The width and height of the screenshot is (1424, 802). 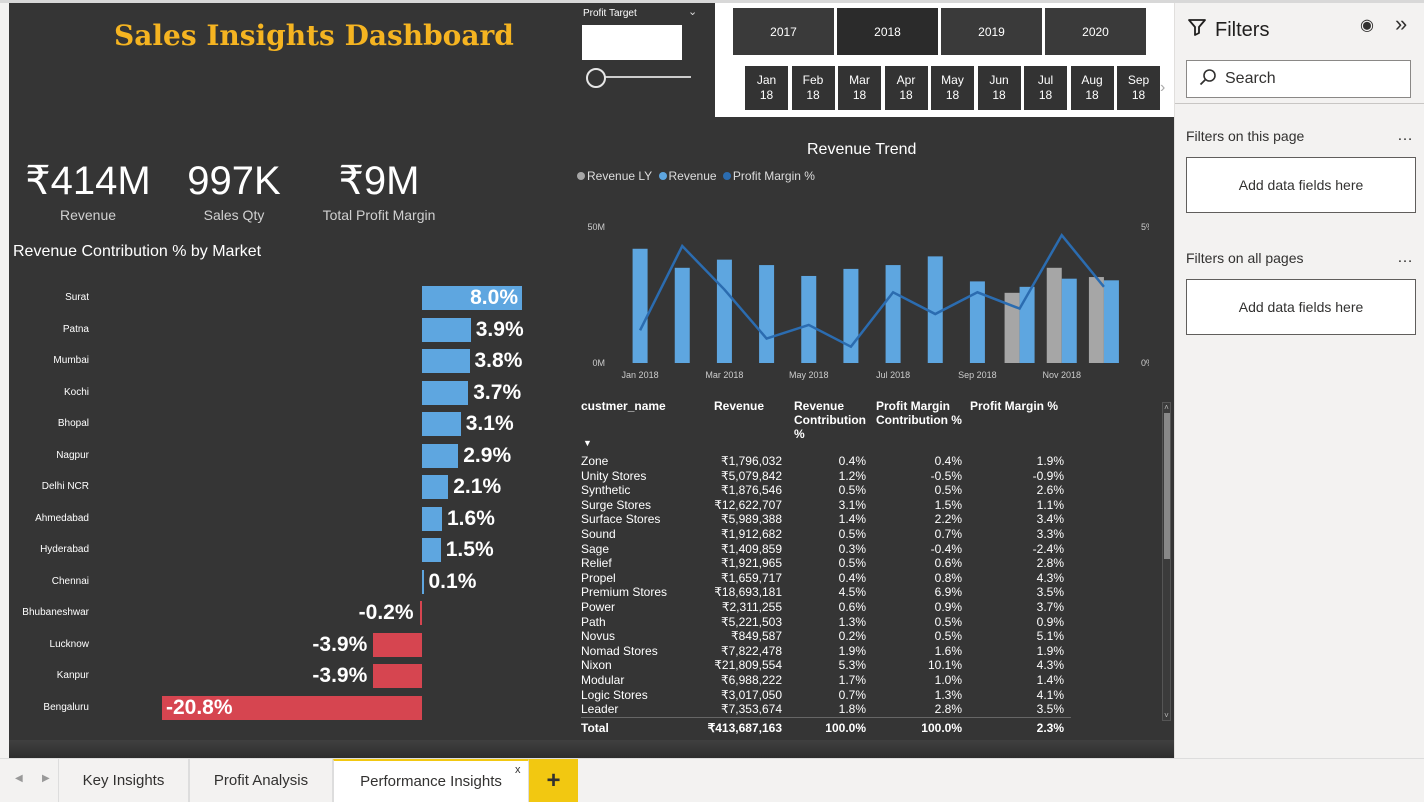 I want to click on tab-next-icon: ▶, so click(x=46, y=778).